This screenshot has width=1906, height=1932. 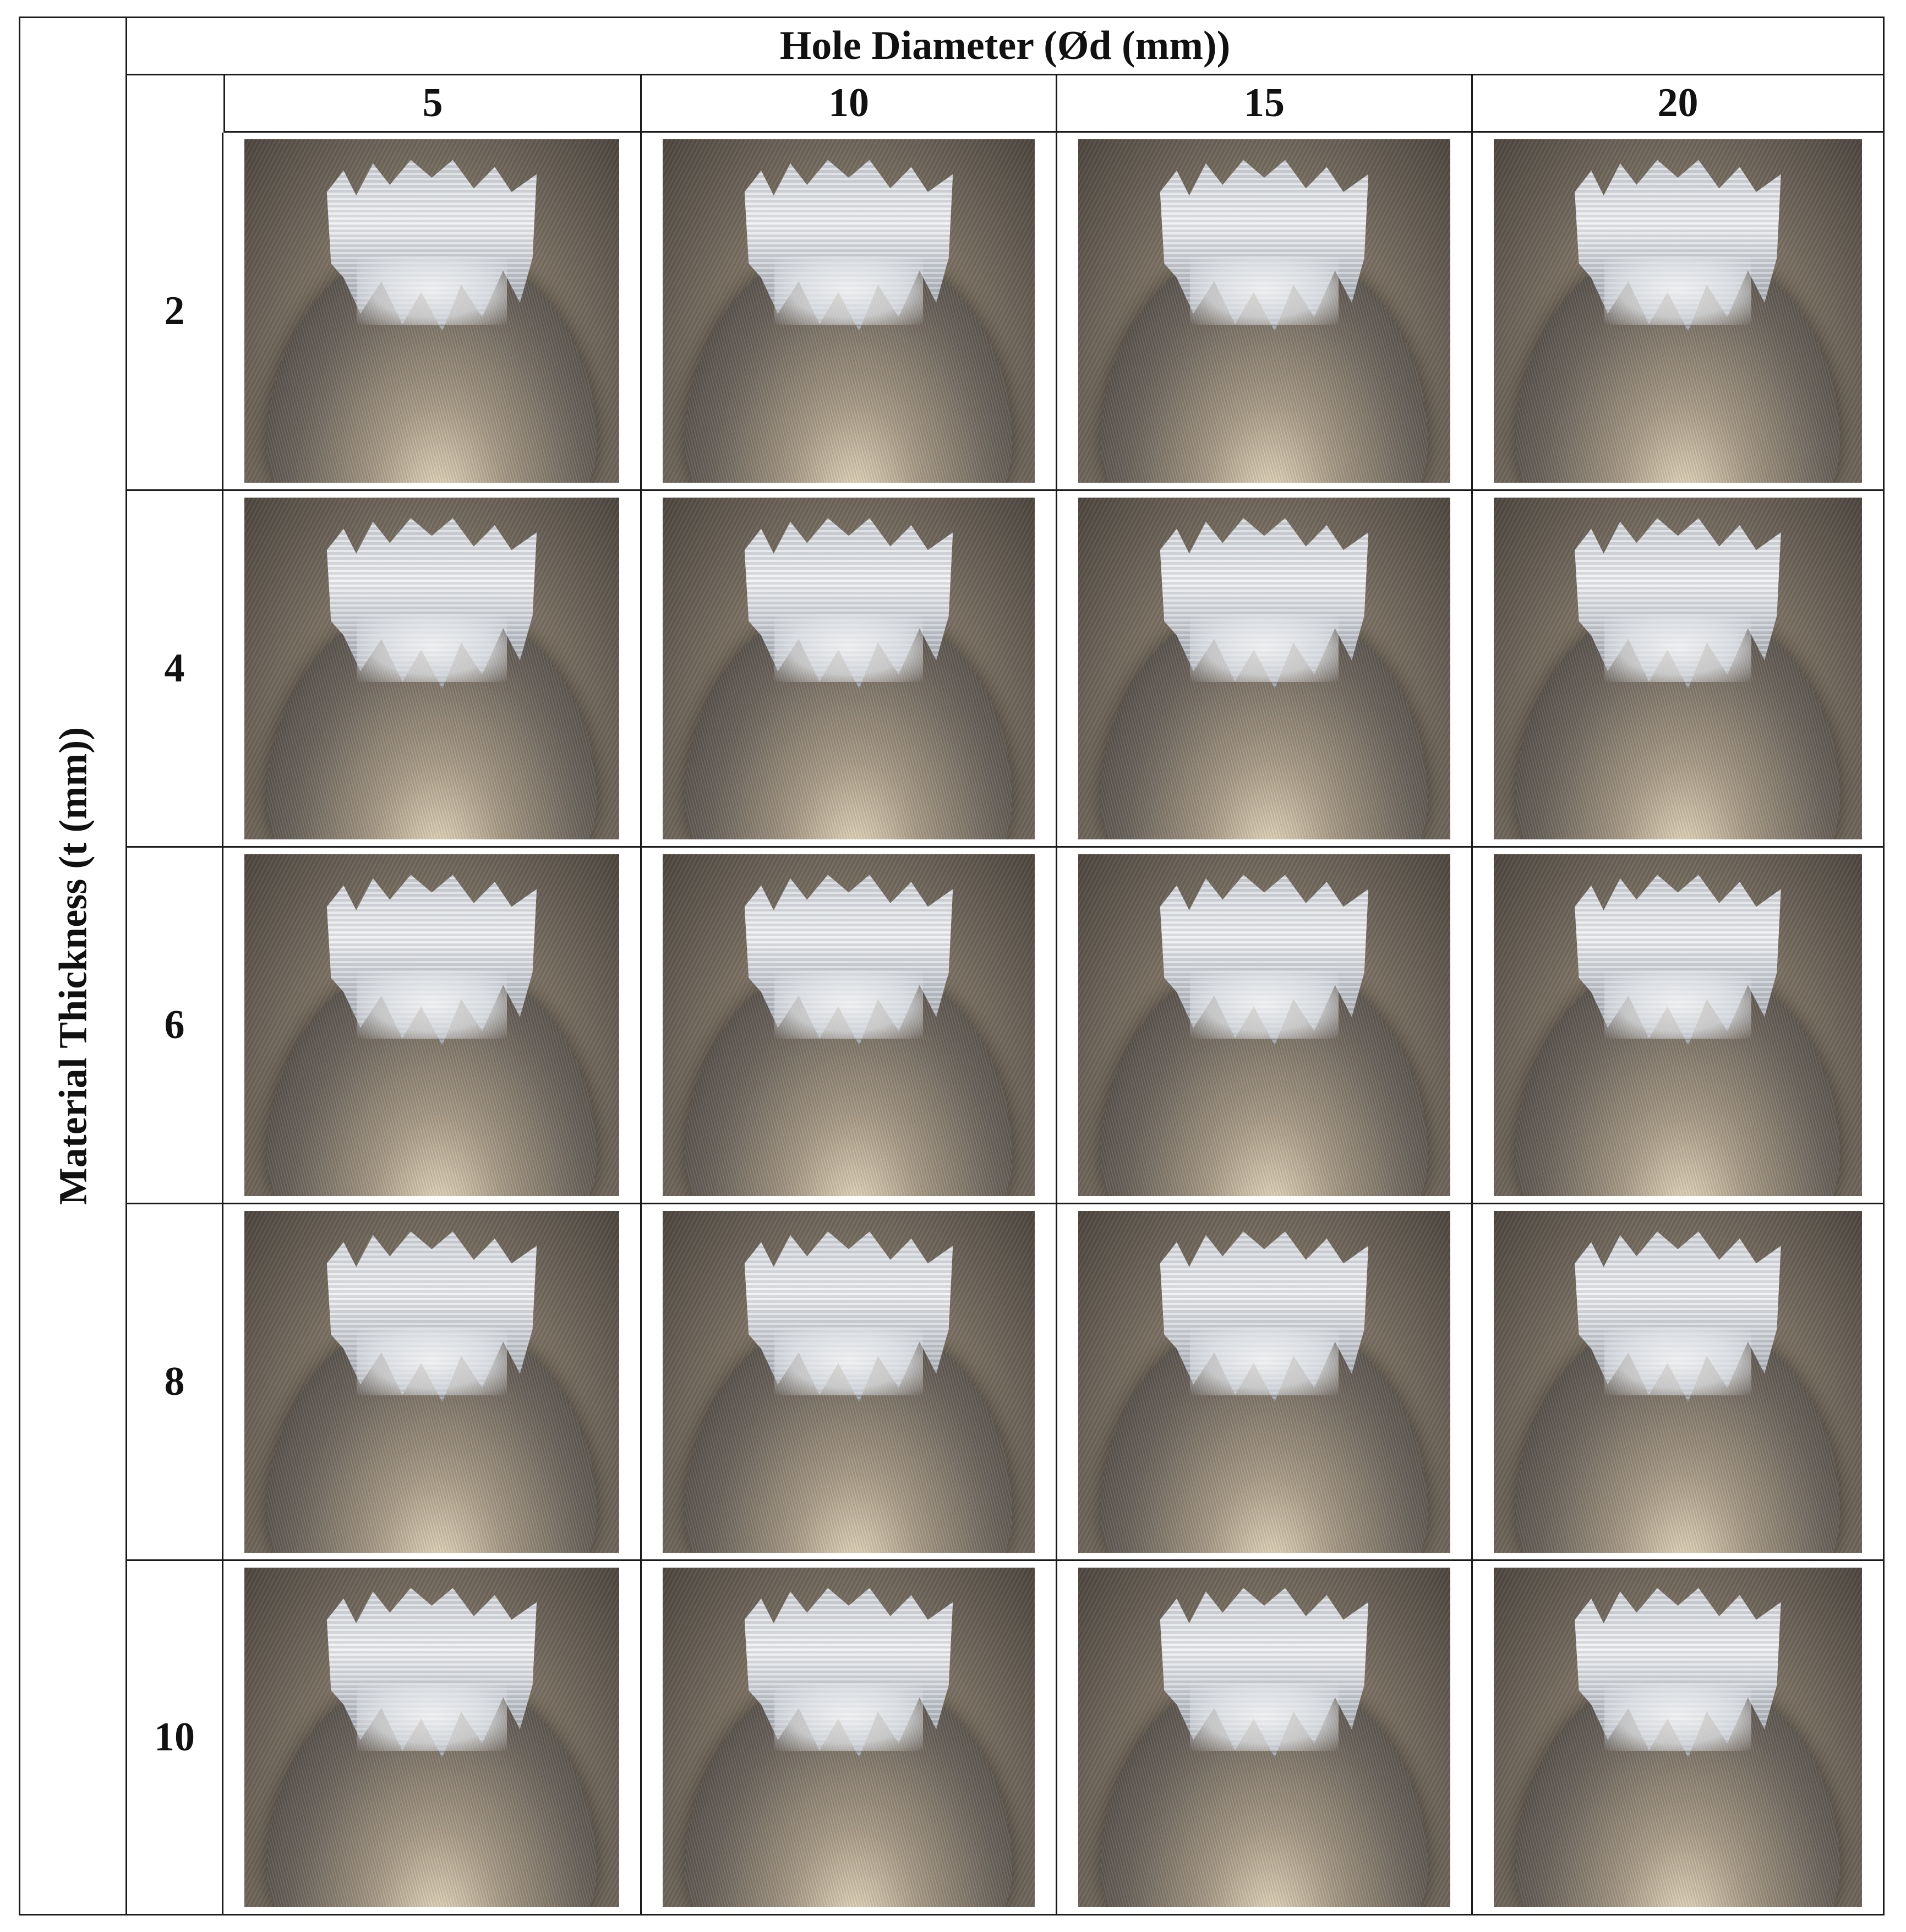 I want to click on material-thickness-label: Material Thickness (t (mm)), so click(x=73, y=966).